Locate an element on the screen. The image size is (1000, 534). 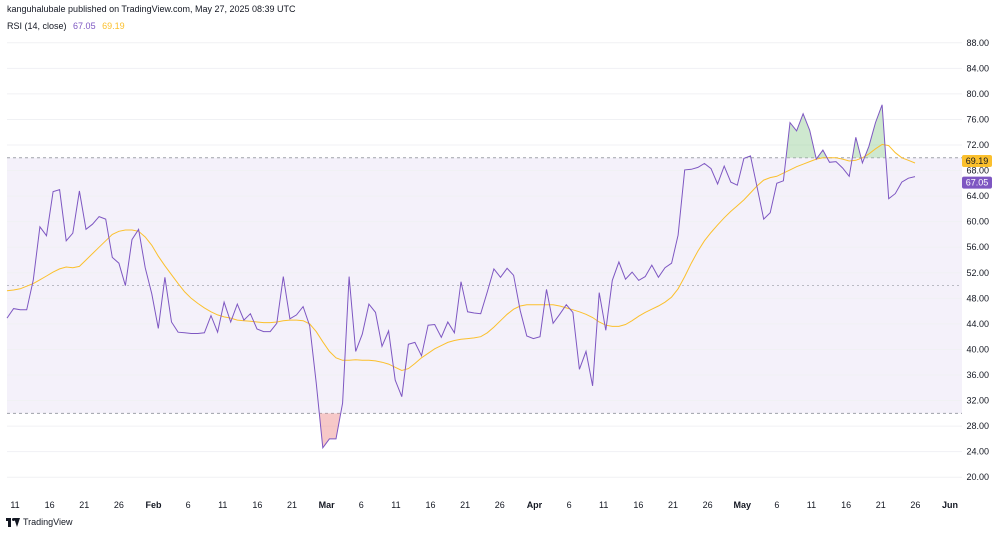
y-tick-label: 48.00 is located at coordinates (977, 298).